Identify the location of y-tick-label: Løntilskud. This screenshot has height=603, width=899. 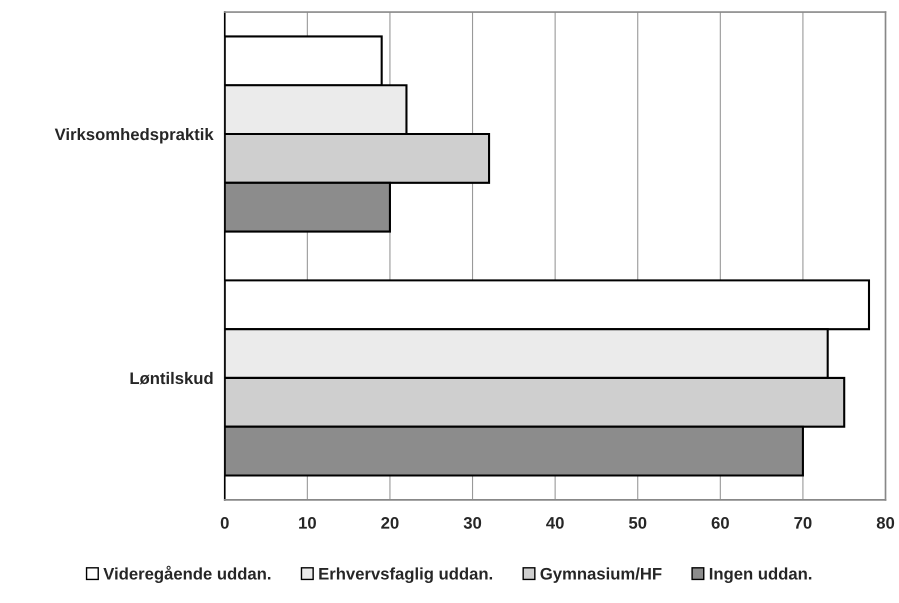
(171, 378).